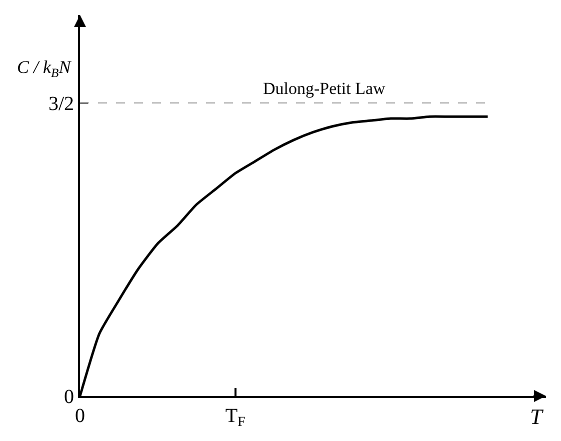 The height and width of the screenshot is (441, 561). I want to click on x-axis-title: T, so click(537, 416).